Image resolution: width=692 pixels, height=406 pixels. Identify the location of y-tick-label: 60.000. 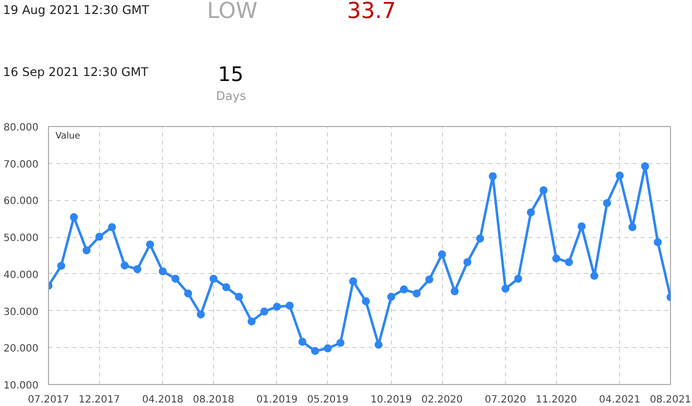
(21, 202).